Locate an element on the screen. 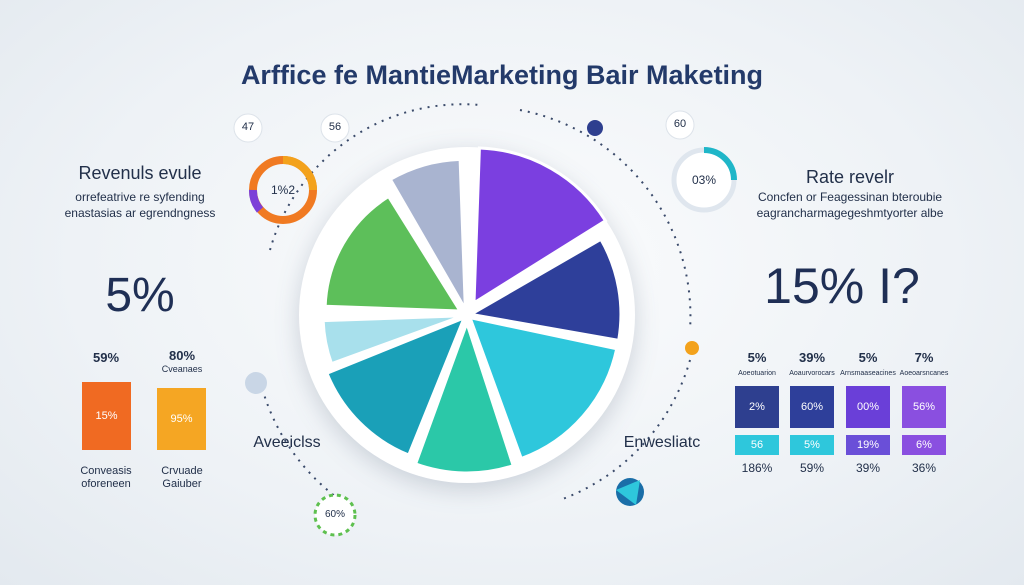  column-label: Aoeotuarion is located at coordinates (757, 373).